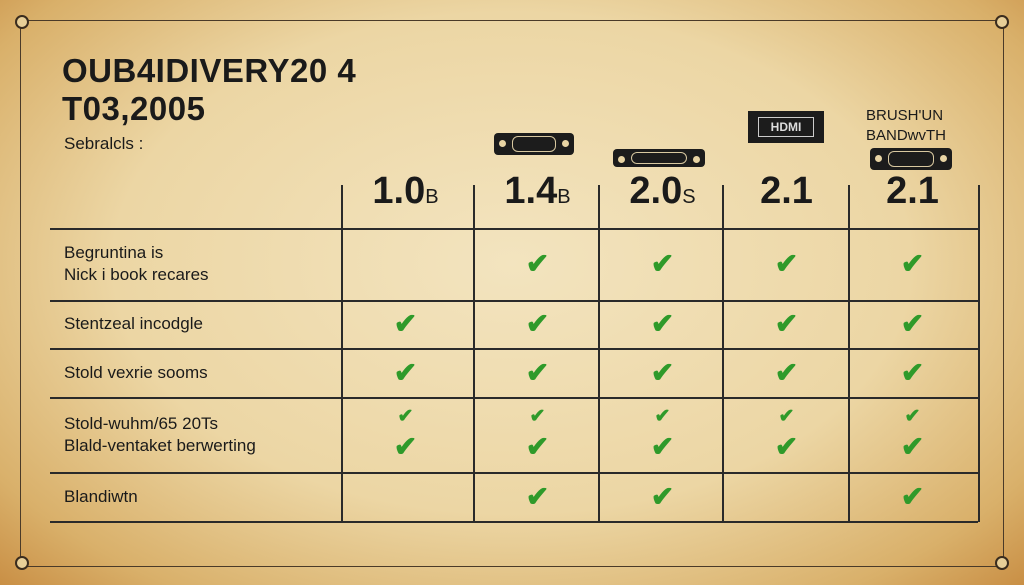 This screenshot has height=585, width=1024. Describe the element at coordinates (531, 191) in the screenshot. I see `version-number: 1.4` at that location.